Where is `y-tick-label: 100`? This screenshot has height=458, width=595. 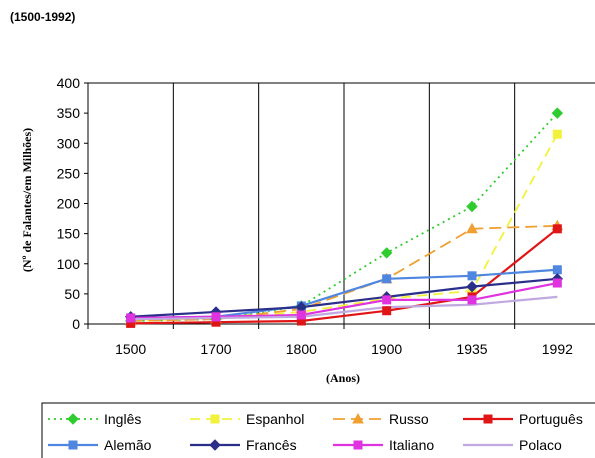 y-tick-label: 100 is located at coordinates (69, 264).